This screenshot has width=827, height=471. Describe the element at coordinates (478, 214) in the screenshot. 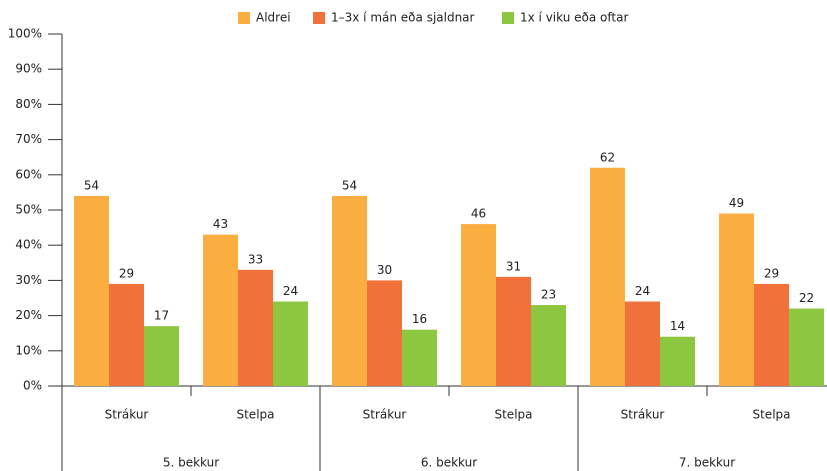

I see `data-label: 46` at that location.